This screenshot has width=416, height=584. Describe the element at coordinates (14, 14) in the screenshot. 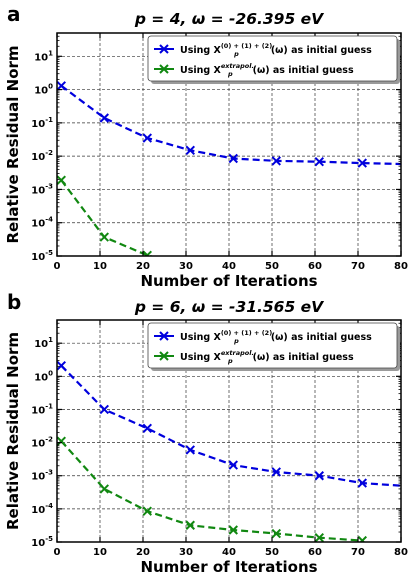

I see `panel-label: a` at that location.